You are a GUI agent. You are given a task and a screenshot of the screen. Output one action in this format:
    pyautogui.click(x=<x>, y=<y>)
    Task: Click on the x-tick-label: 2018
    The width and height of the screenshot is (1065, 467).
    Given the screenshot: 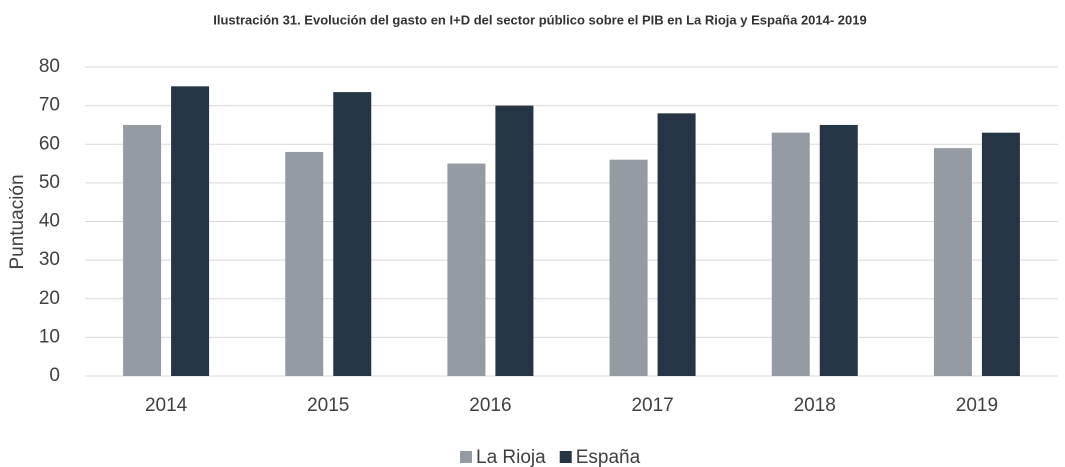 What is the action you would take?
    pyautogui.click(x=815, y=405)
    